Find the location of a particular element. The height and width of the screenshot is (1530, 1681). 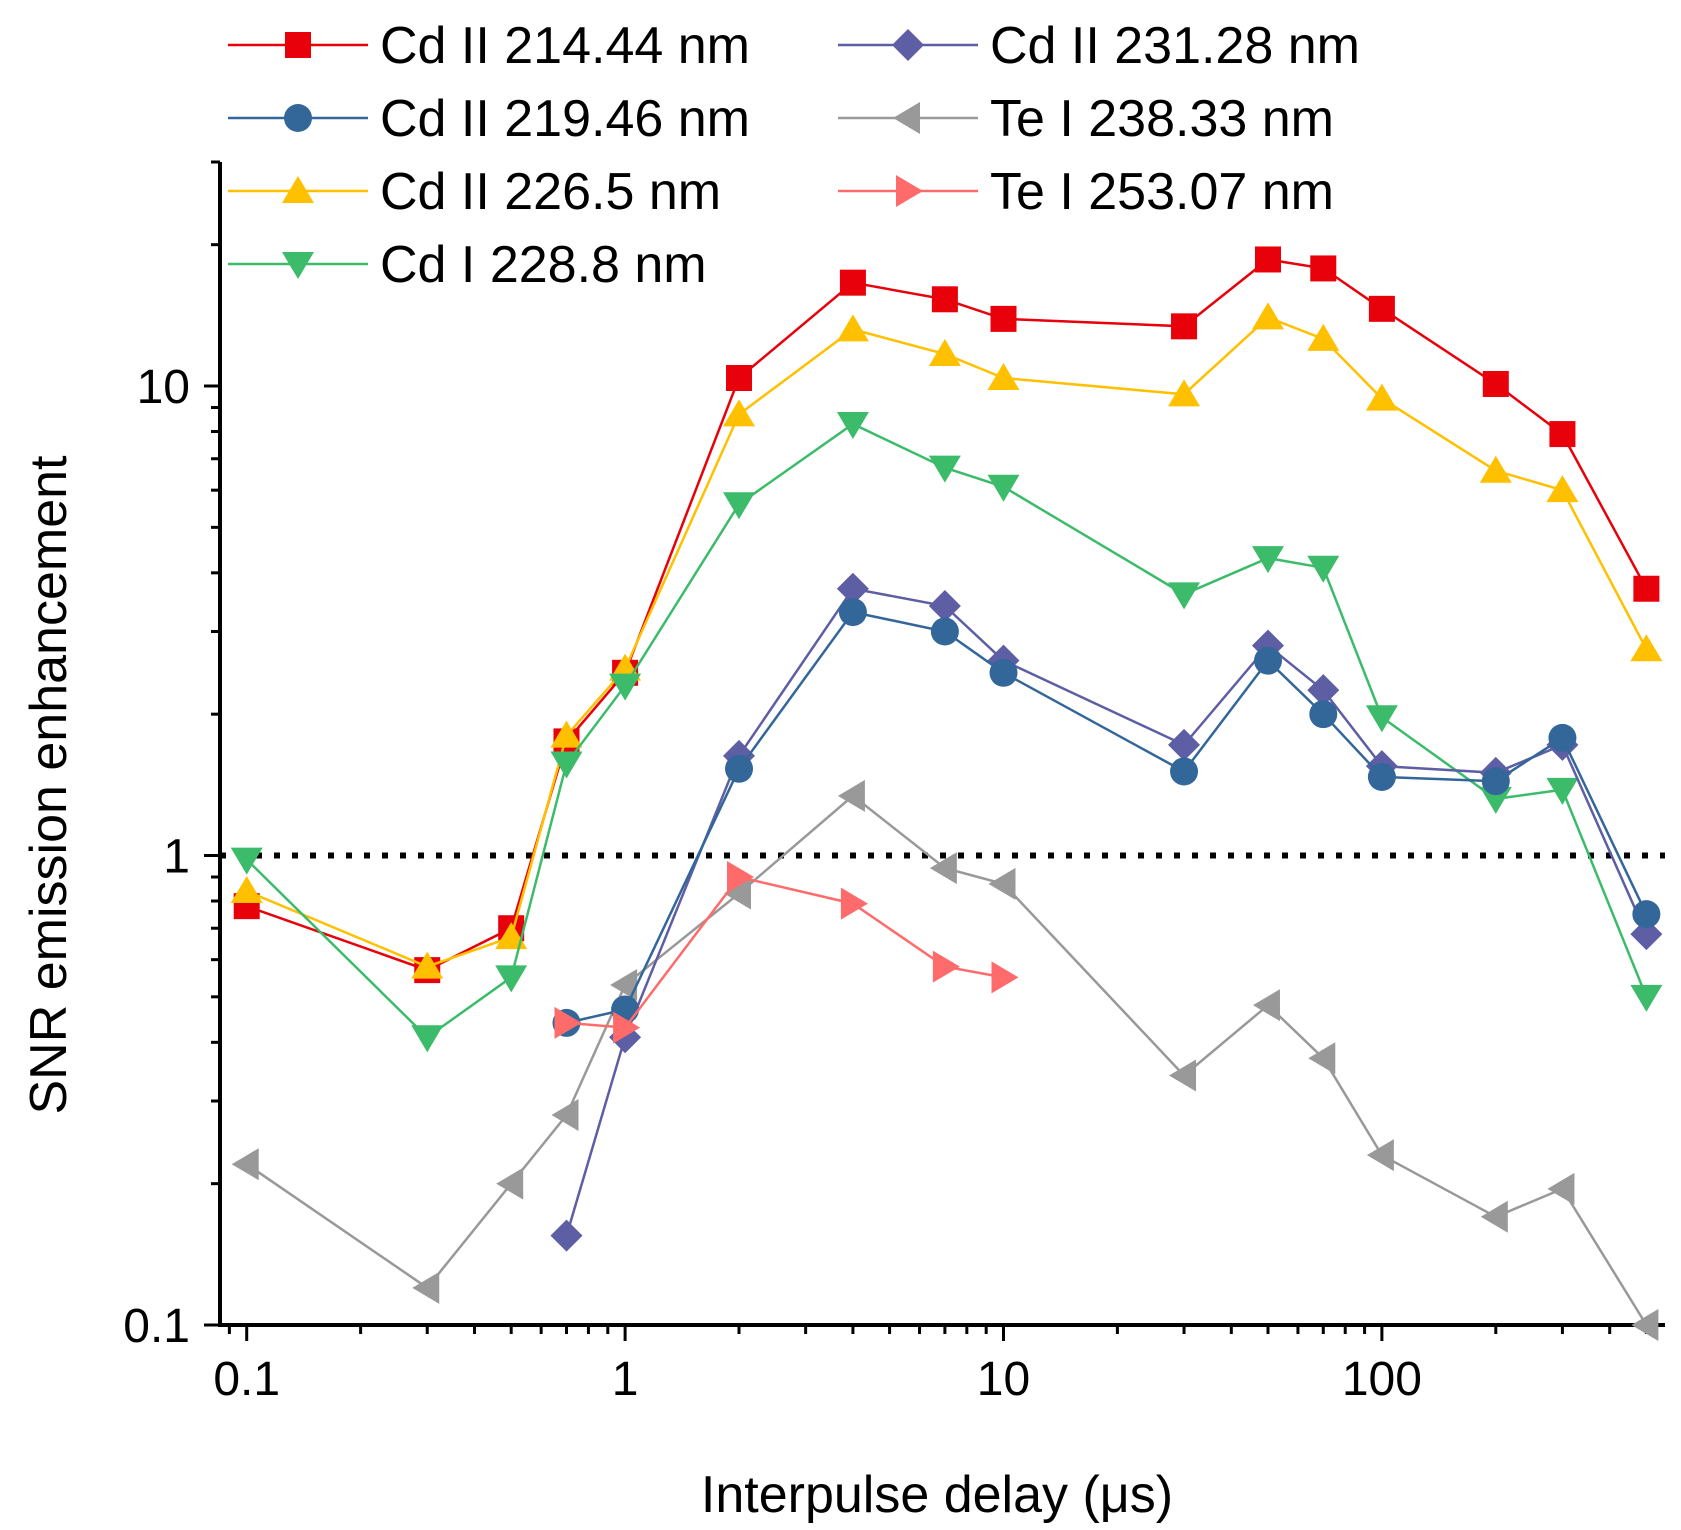

x-tick-label: 0.1 is located at coordinates (246, 1379).